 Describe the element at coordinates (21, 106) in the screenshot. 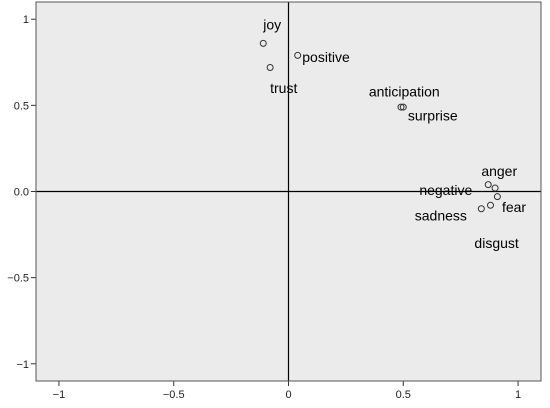

I see `y-tick-label: 0.5` at that location.